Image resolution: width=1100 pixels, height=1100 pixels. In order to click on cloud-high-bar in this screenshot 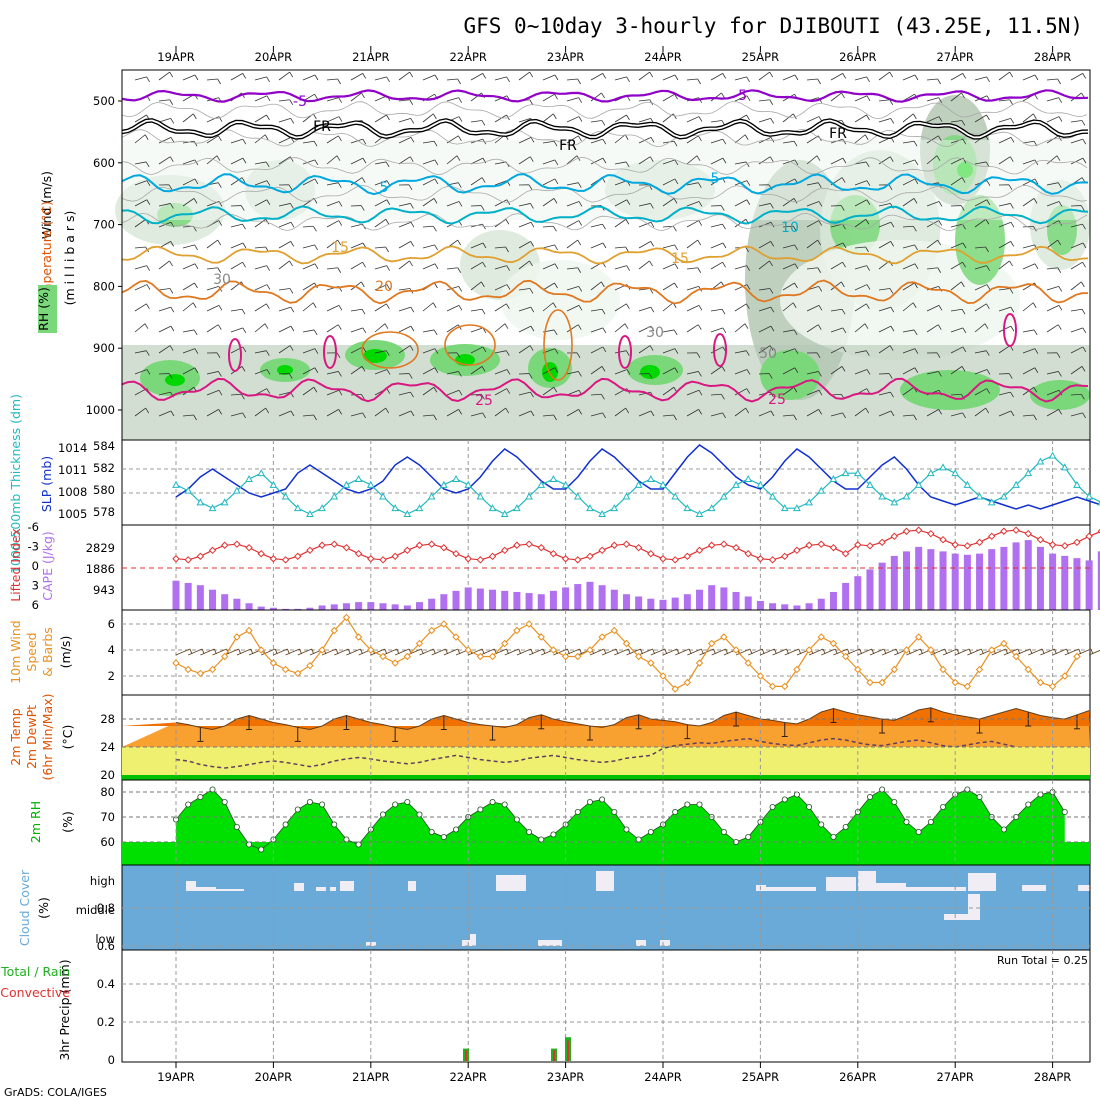, I will do `click(511, 883)`.